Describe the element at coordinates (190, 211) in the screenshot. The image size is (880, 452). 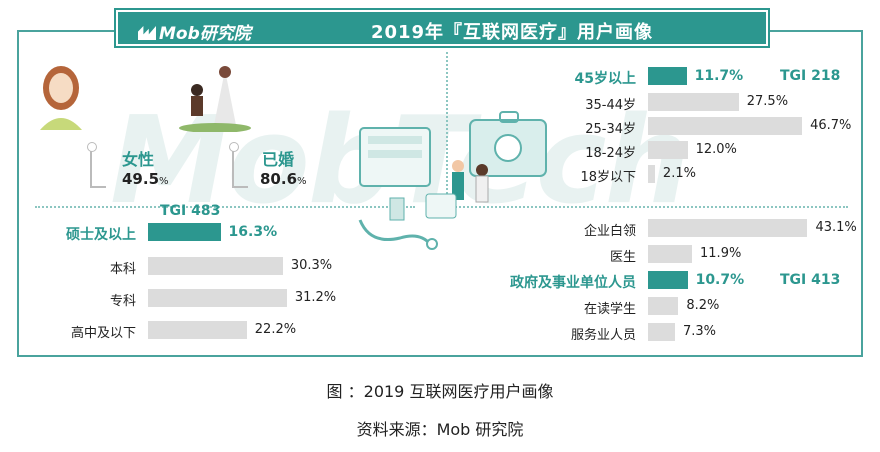
I see `education-tgi-label: TGI 483` at that location.